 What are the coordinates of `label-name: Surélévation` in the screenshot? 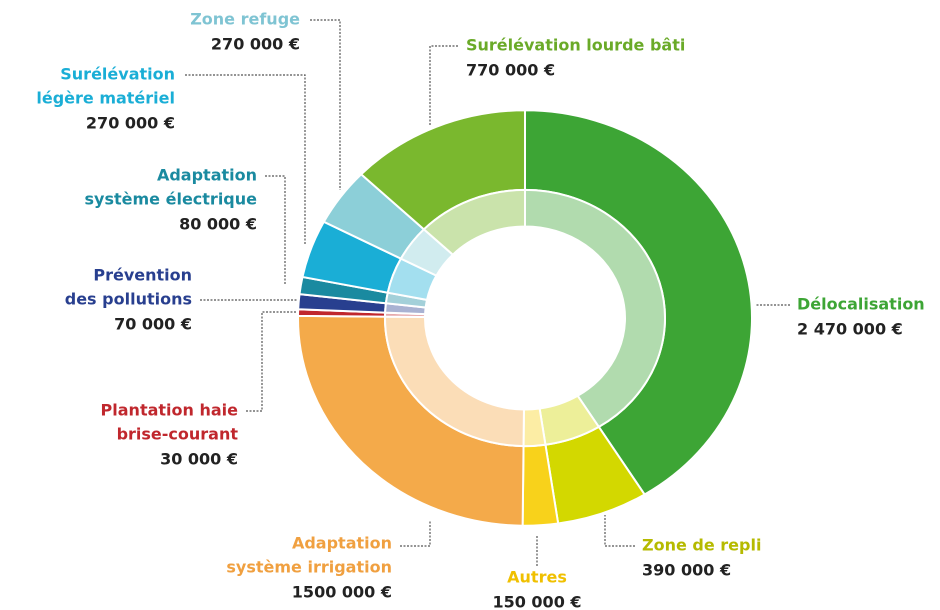 It's located at (117, 74).